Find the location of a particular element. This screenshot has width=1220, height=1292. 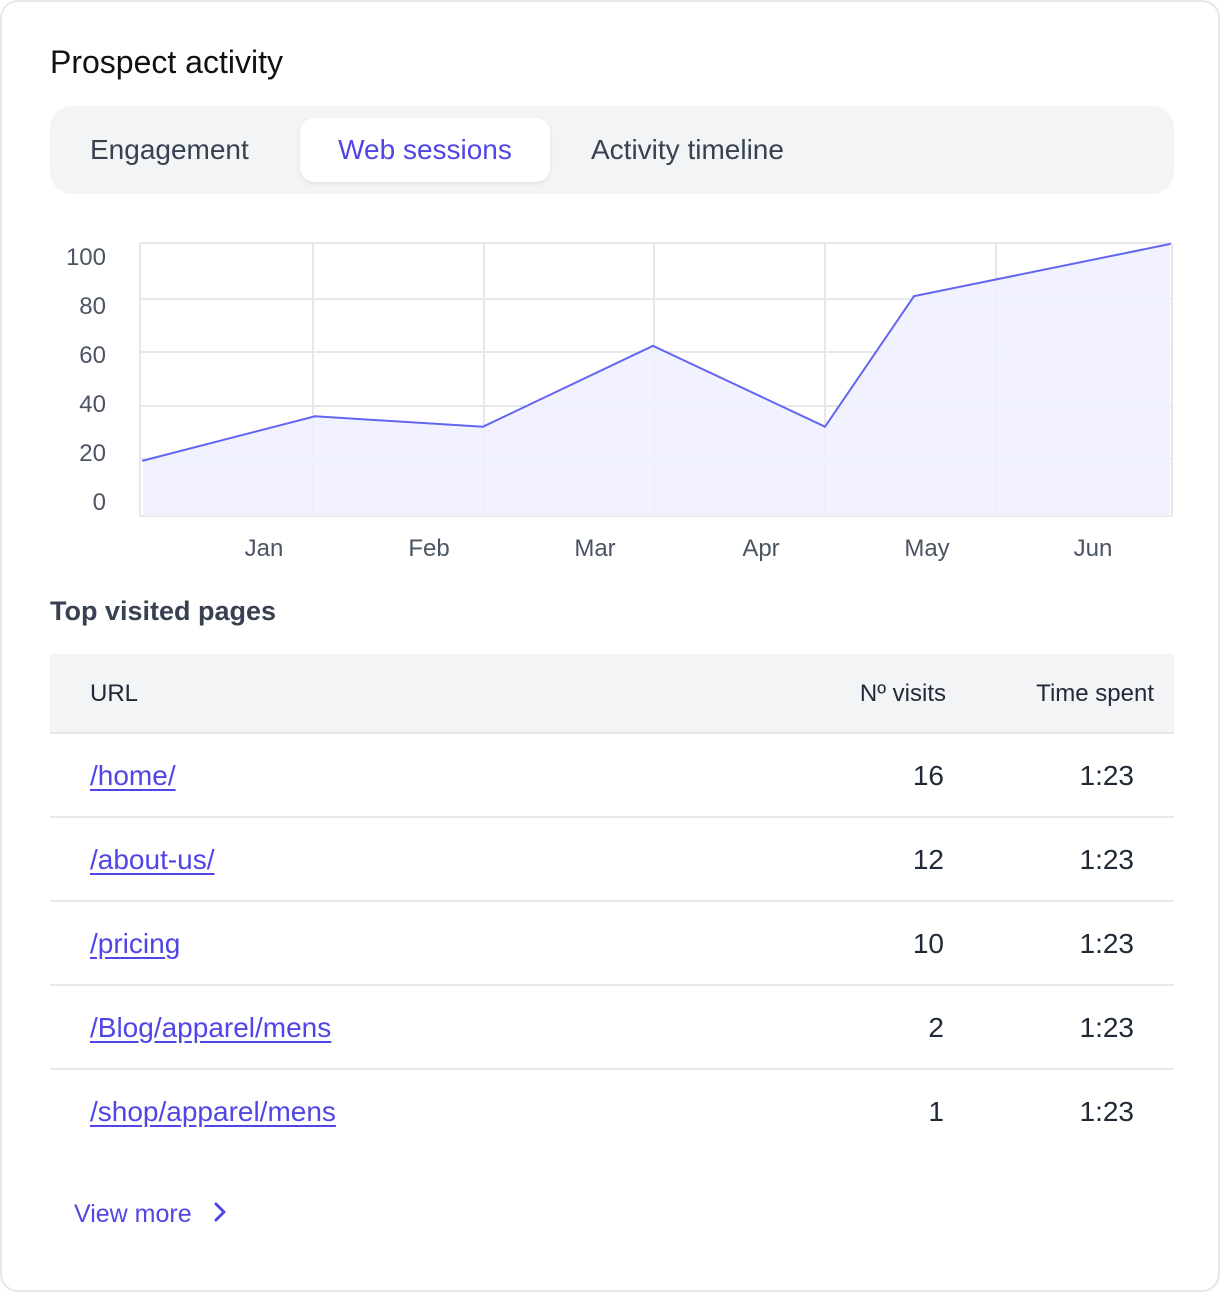

x-tick-label: Mar is located at coordinates (594, 548).